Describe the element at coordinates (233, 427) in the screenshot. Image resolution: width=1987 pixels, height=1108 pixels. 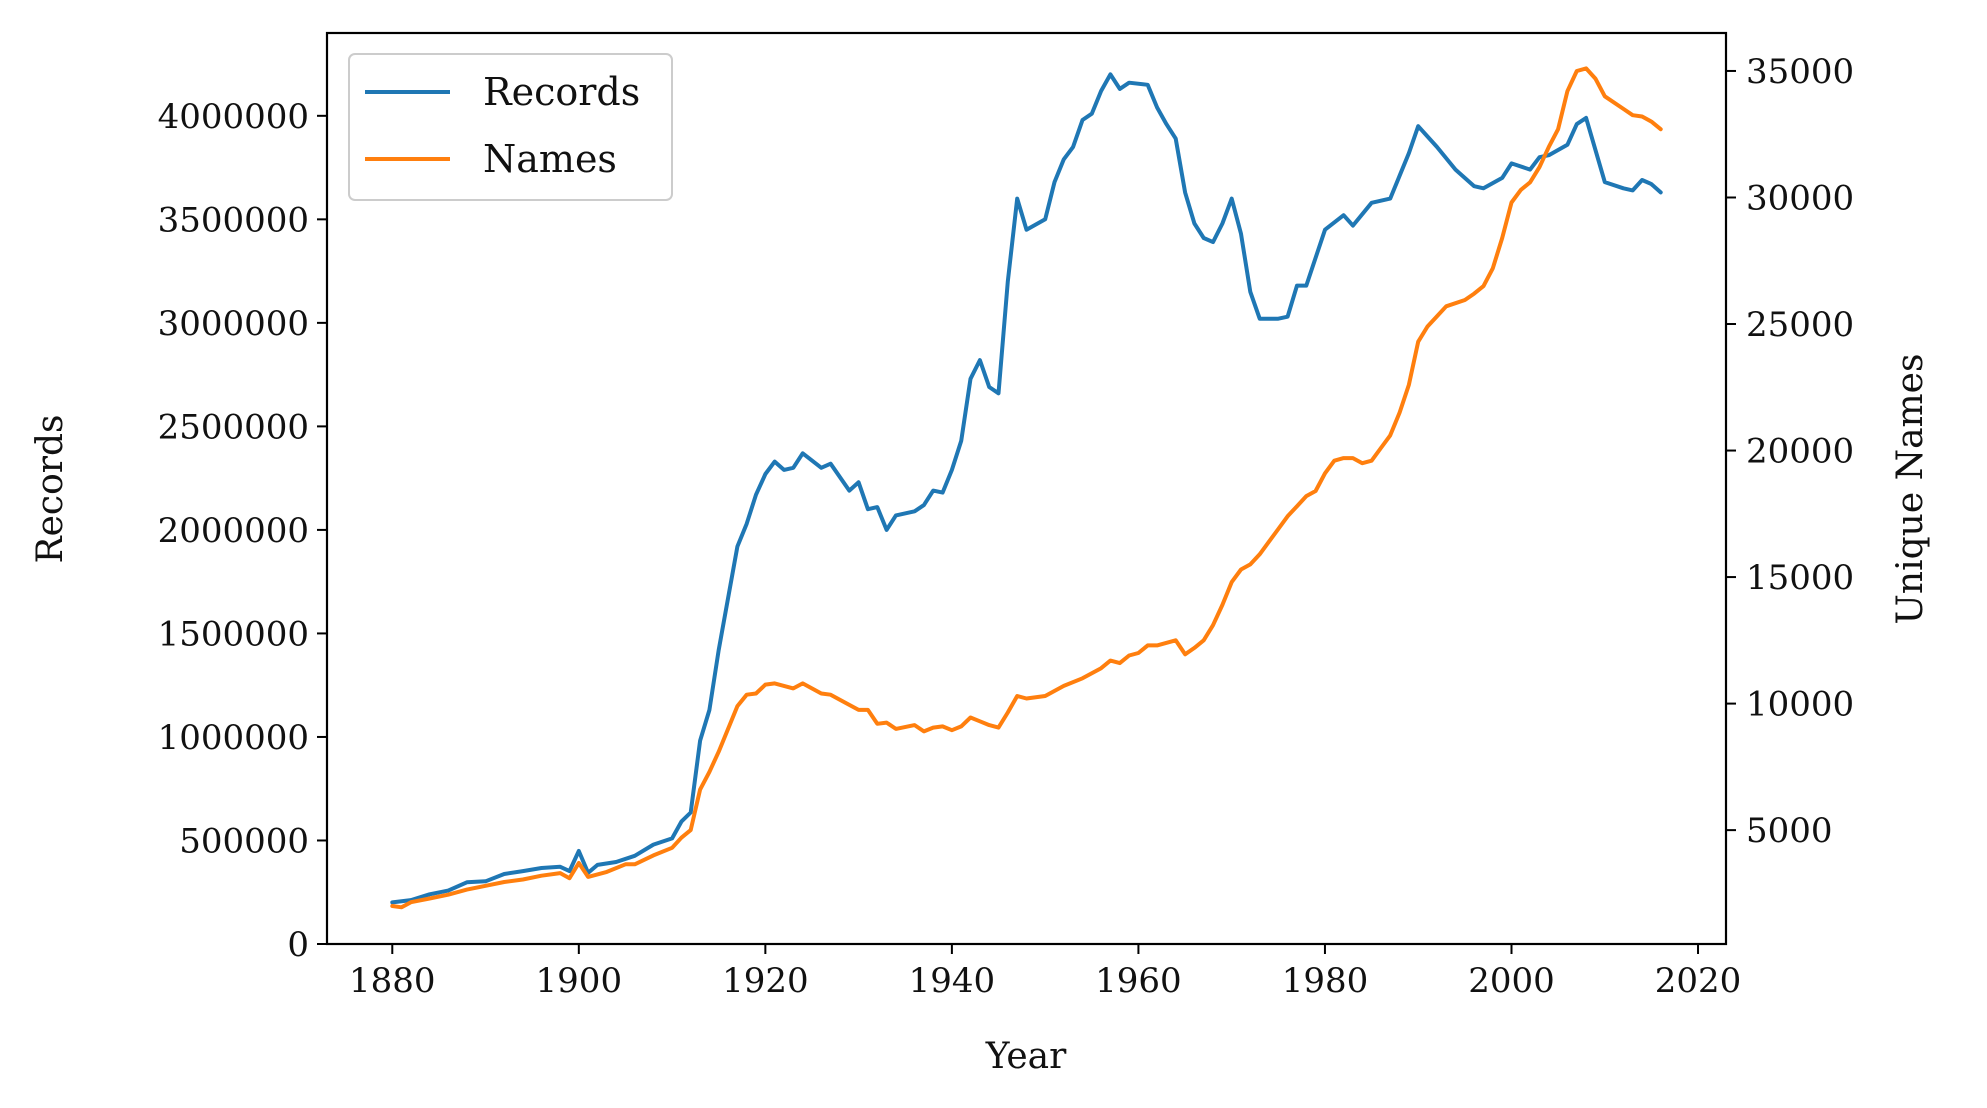
I see `left-y-tick-label: 2500000` at that location.